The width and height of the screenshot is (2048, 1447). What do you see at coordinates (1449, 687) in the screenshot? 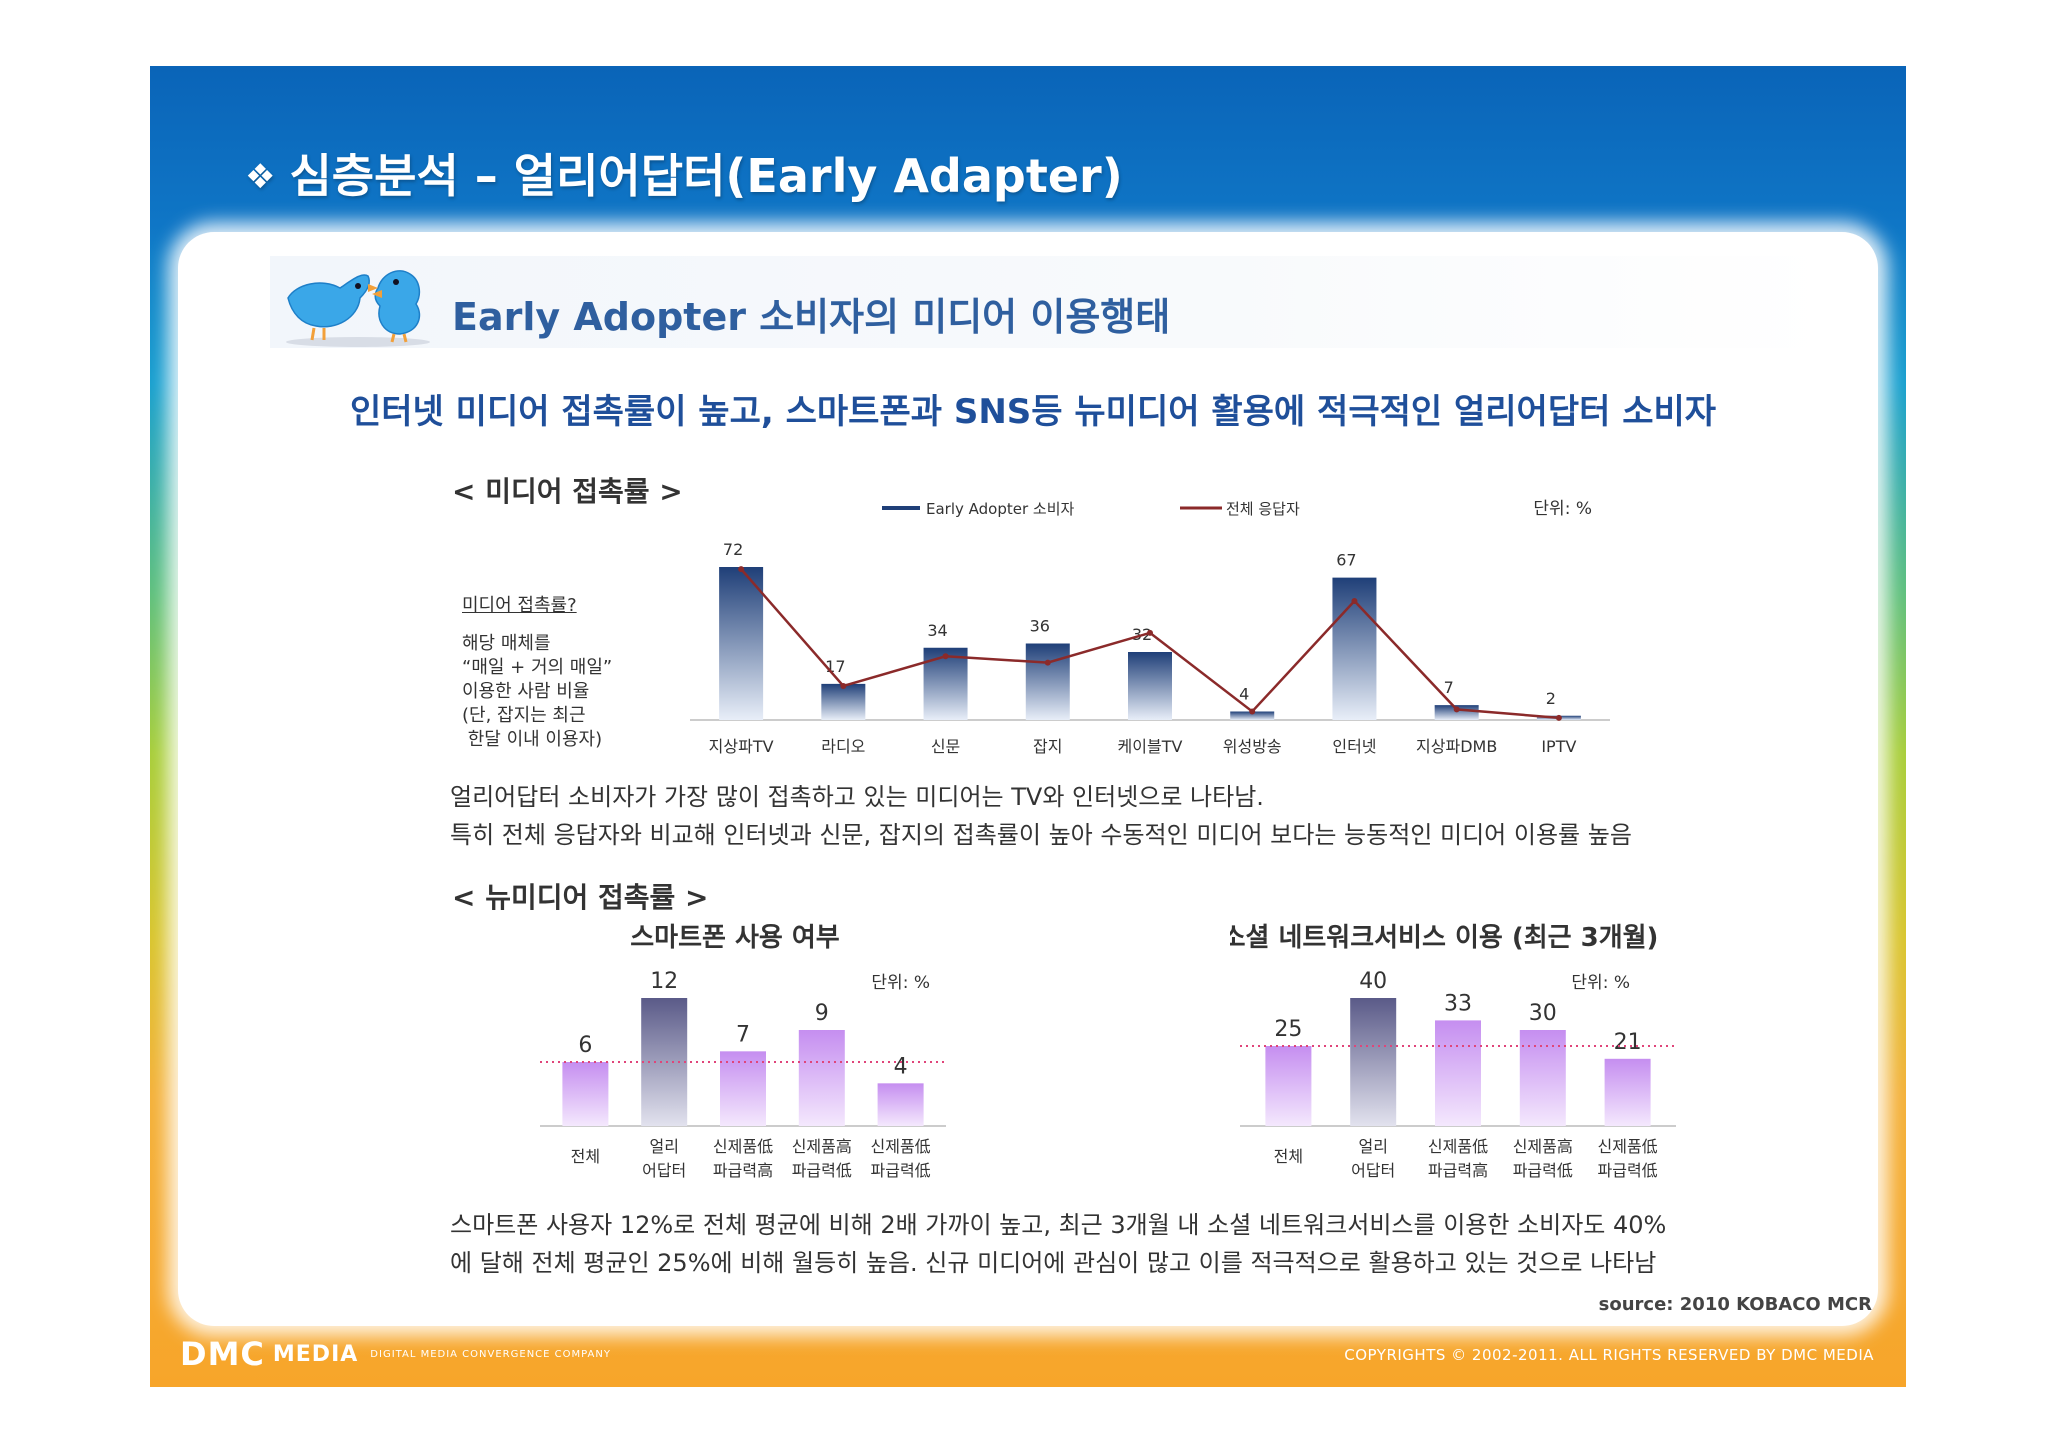
I see `media-bar-value: 7` at bounding box center [1449, 687].